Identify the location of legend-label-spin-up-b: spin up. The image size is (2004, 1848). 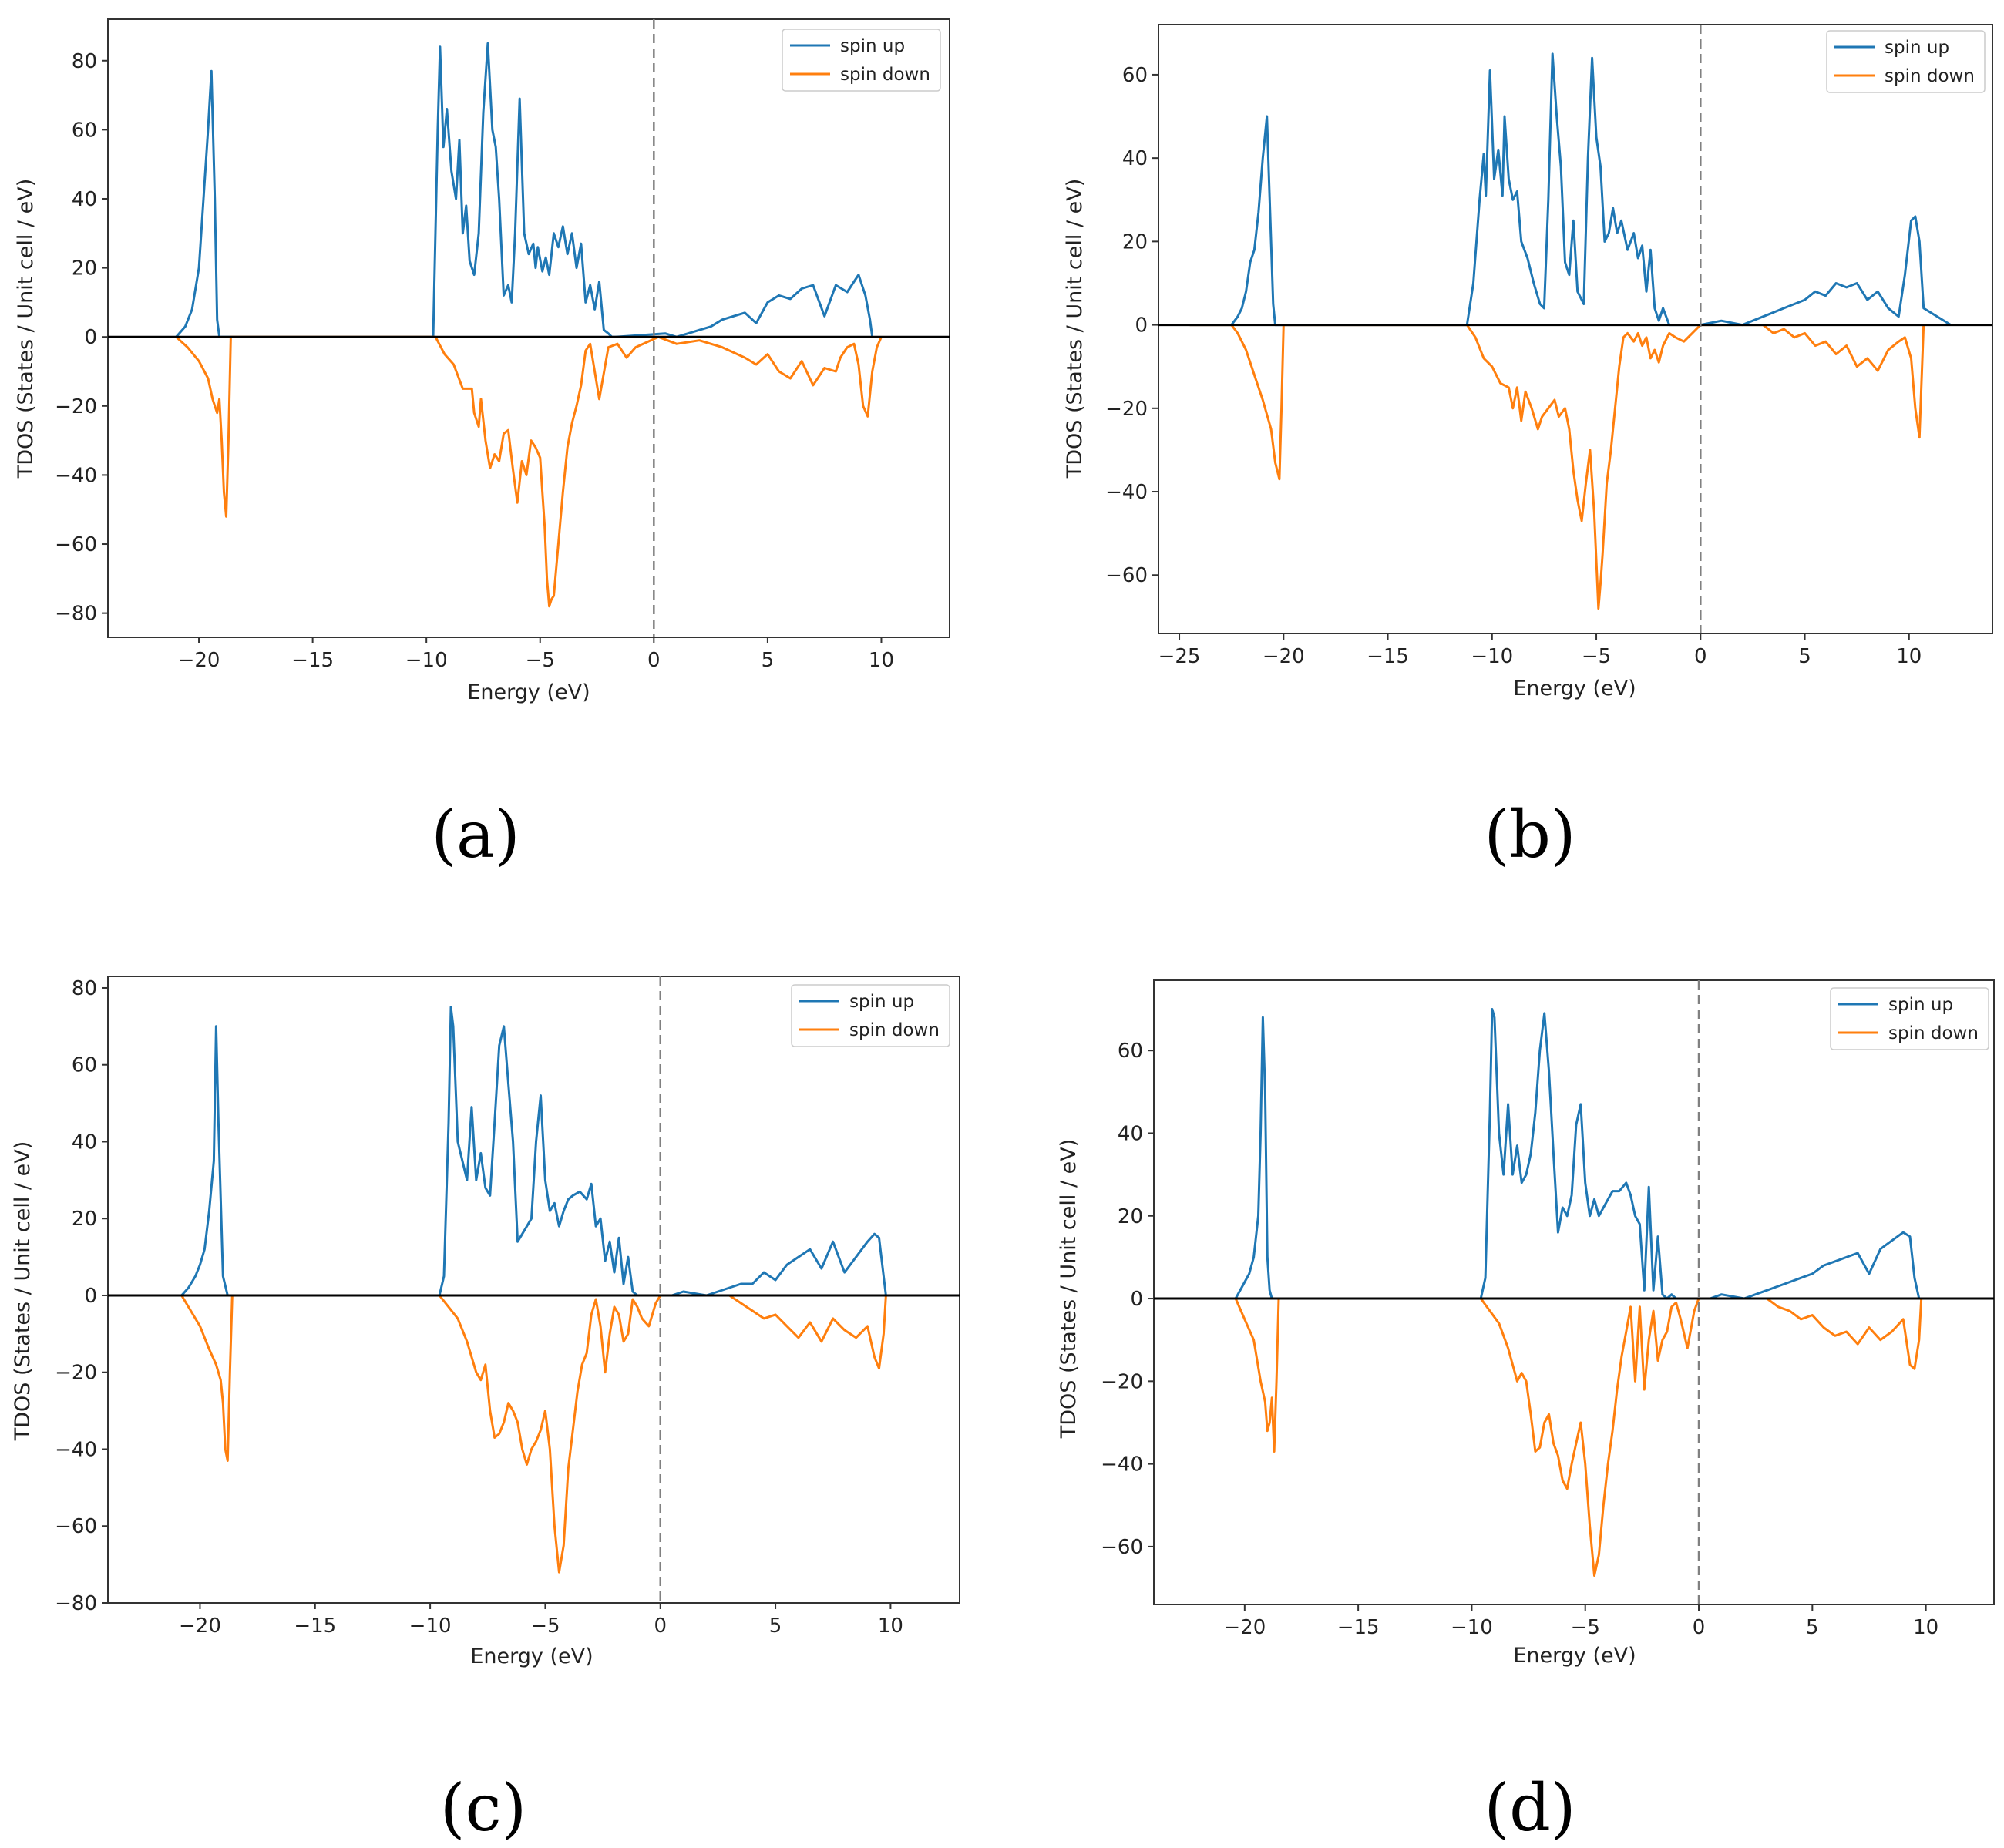
(1917, 48).